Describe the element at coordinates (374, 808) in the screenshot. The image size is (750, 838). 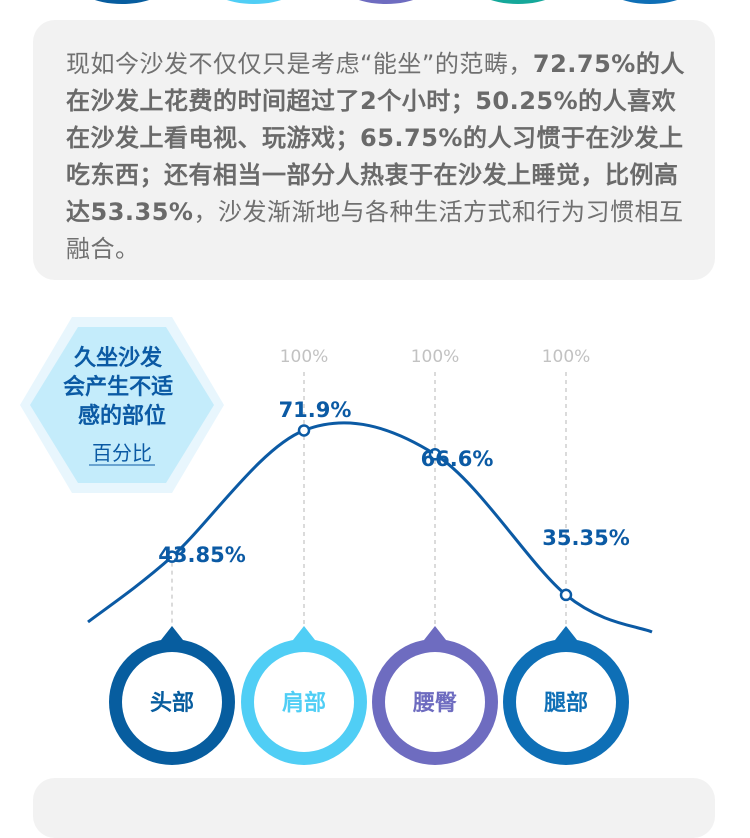
I see `next-card` at that location.